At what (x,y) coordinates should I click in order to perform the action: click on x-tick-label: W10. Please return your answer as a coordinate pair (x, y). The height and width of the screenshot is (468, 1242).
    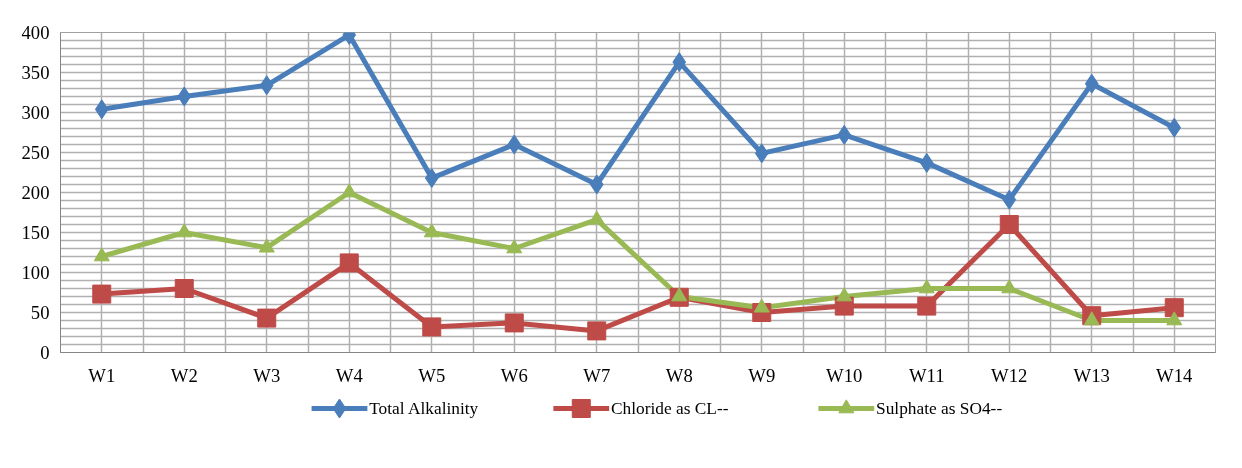
    Looking at the image, I should click on (844, 375).